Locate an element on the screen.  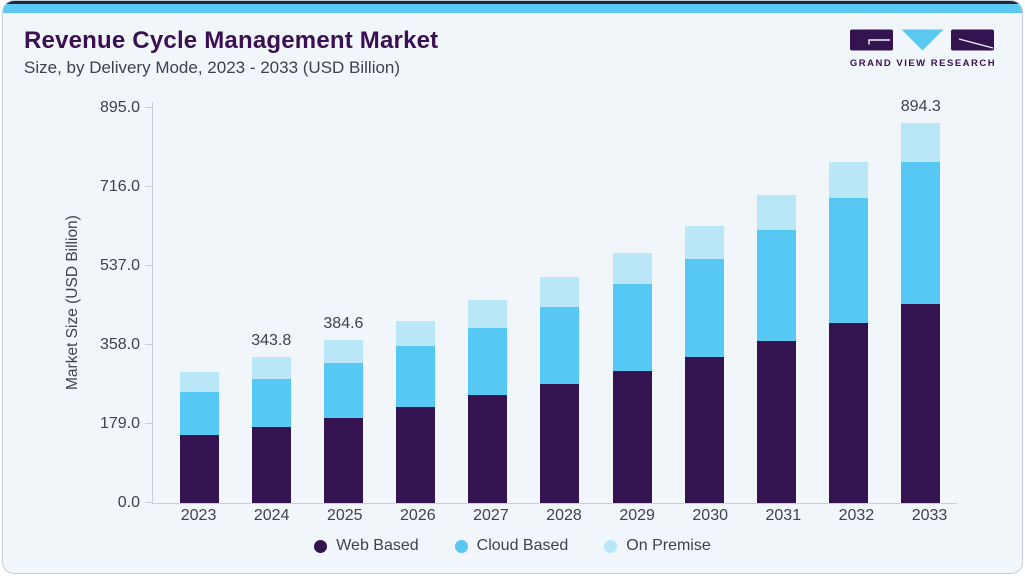
x-axis-label: 2031 is located at coordinates (783, 515).